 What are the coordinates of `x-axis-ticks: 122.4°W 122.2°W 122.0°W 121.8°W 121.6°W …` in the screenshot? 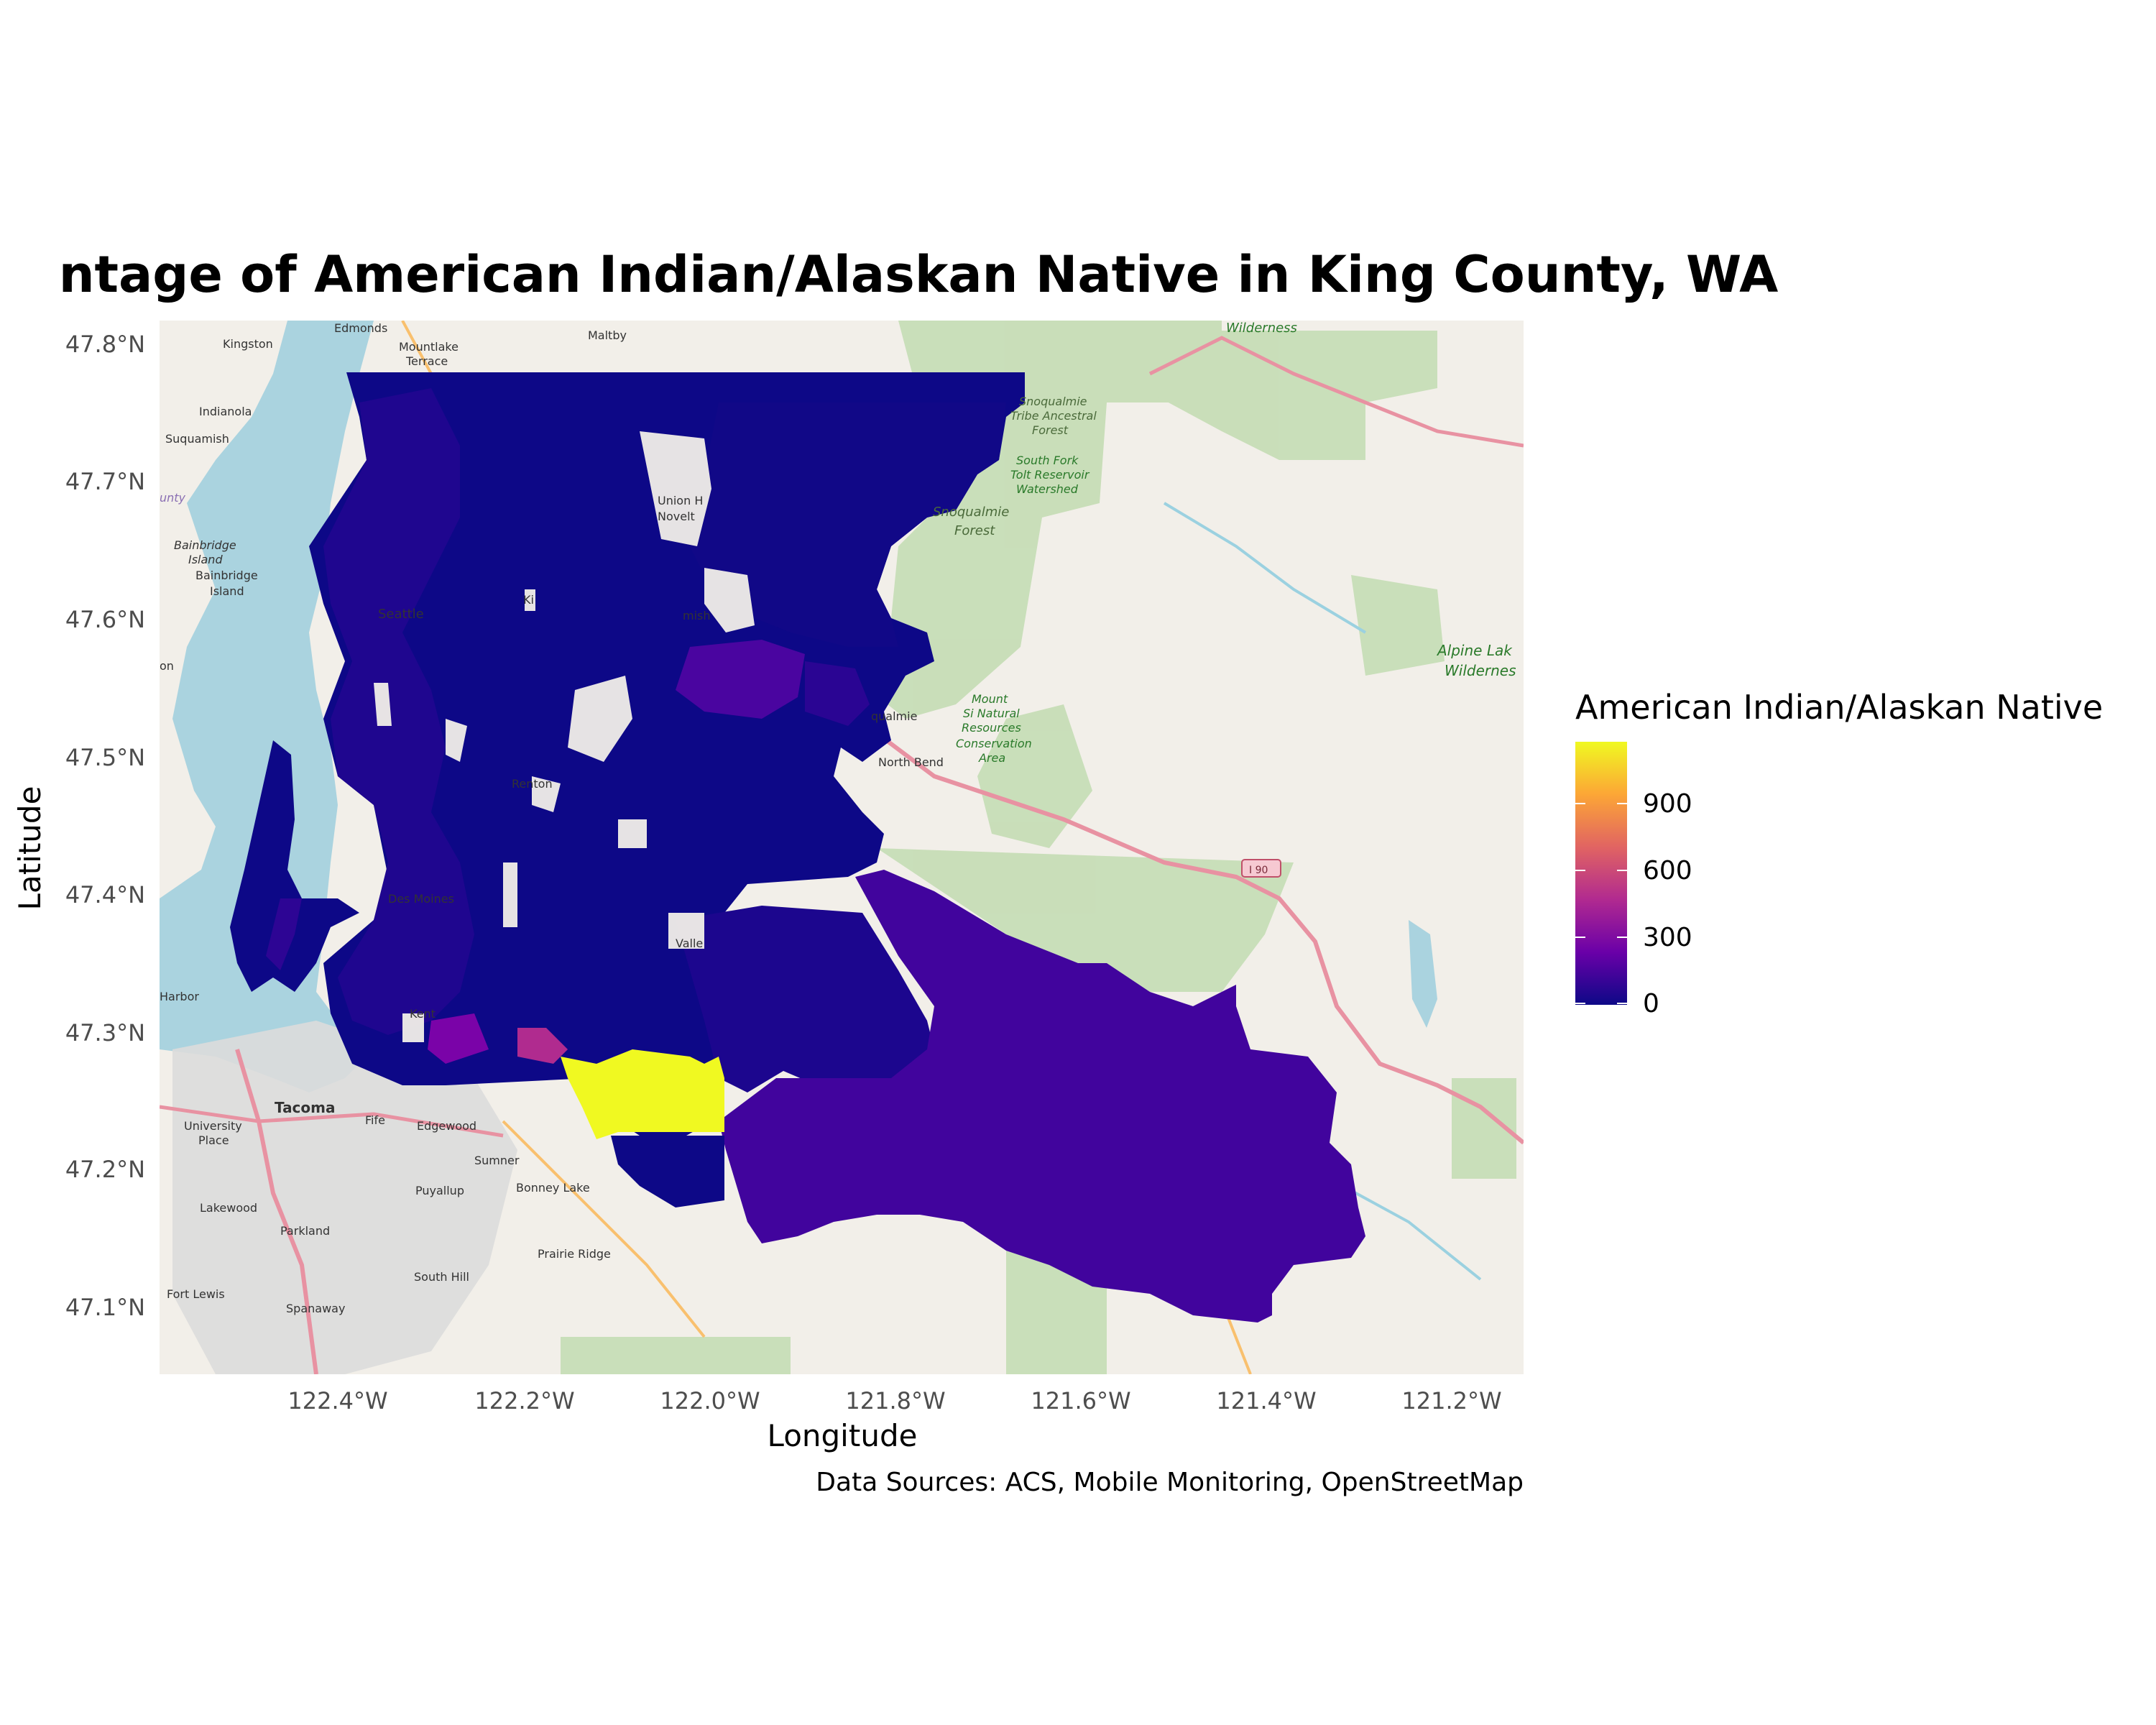 It's located at (894, 1400).